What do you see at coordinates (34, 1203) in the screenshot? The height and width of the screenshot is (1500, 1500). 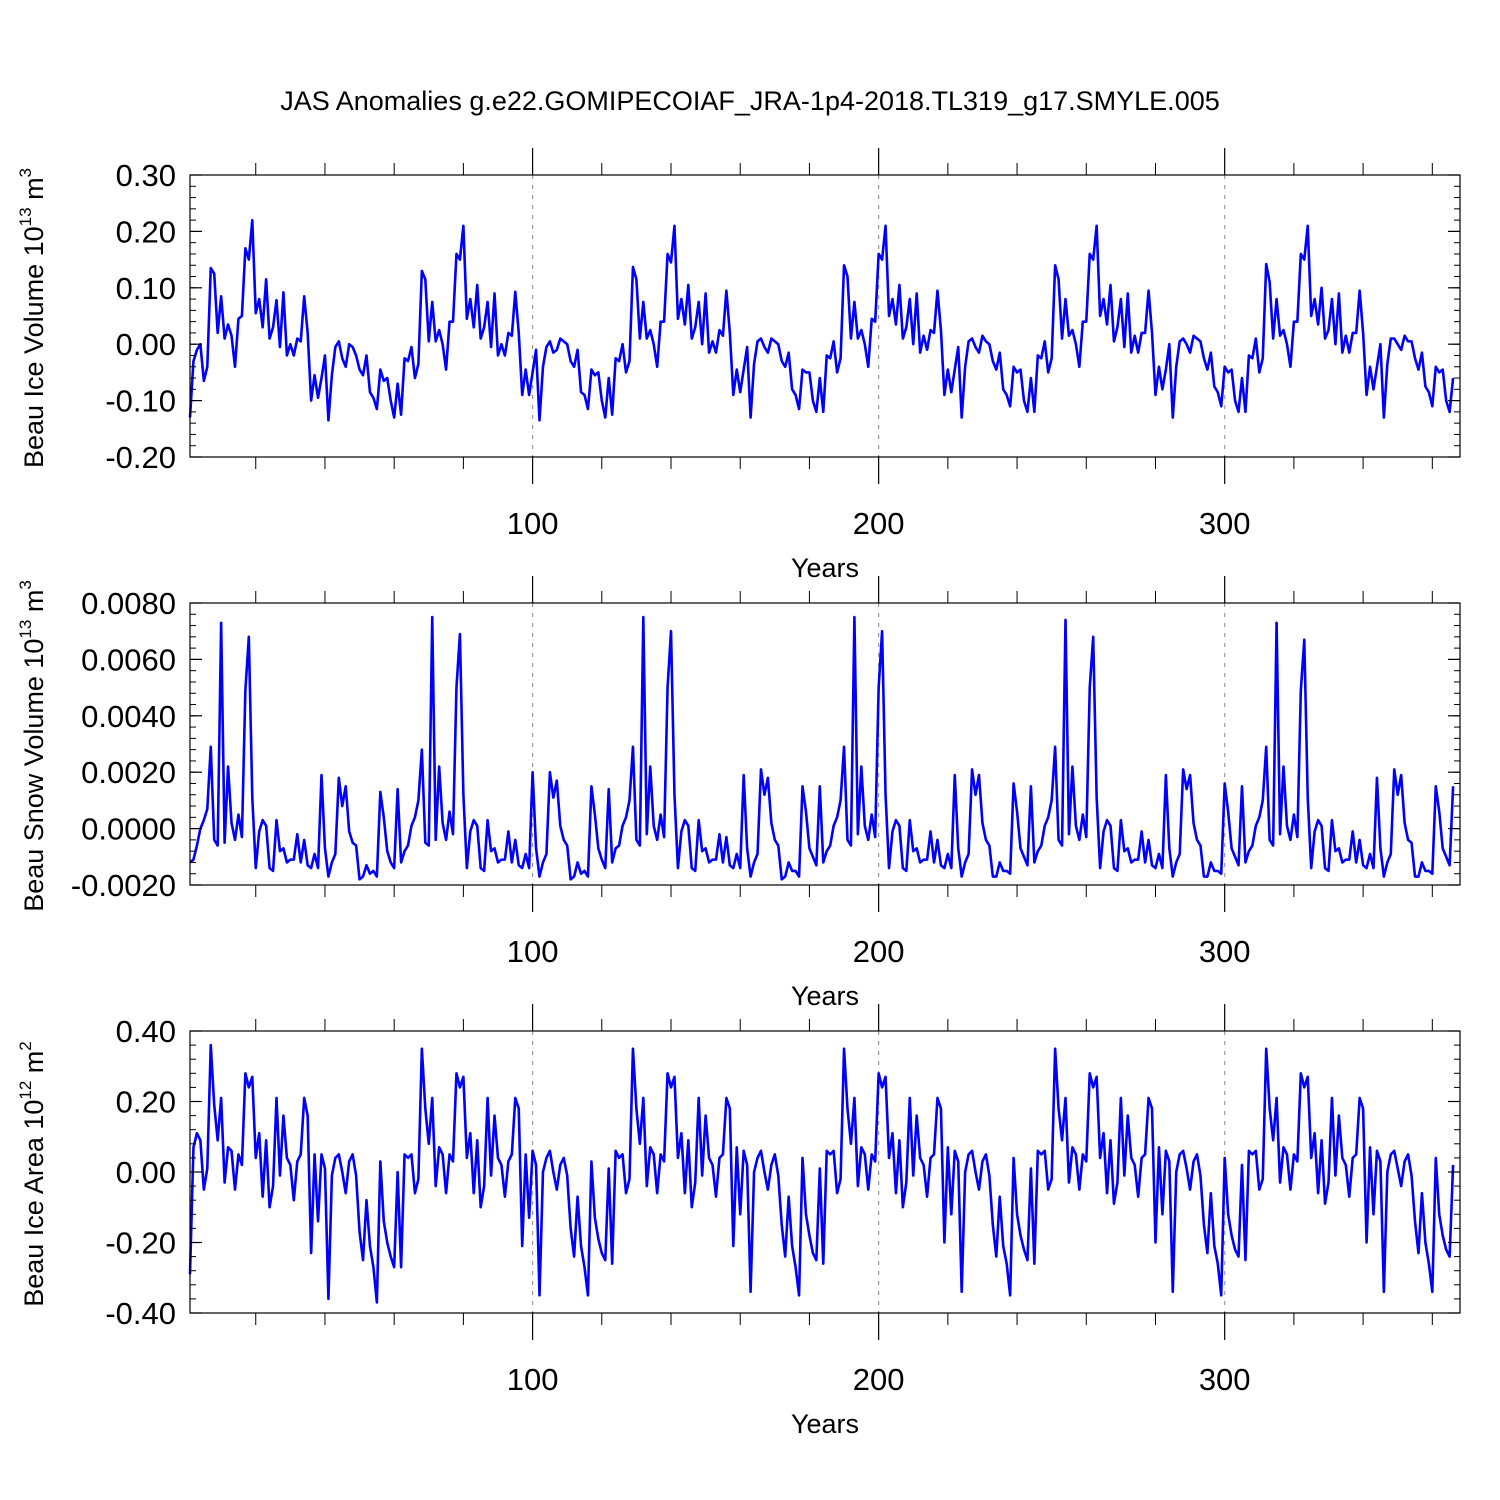 I see `y-label-main: Beau Ice Area 10` at bounding box center [34, 1203].